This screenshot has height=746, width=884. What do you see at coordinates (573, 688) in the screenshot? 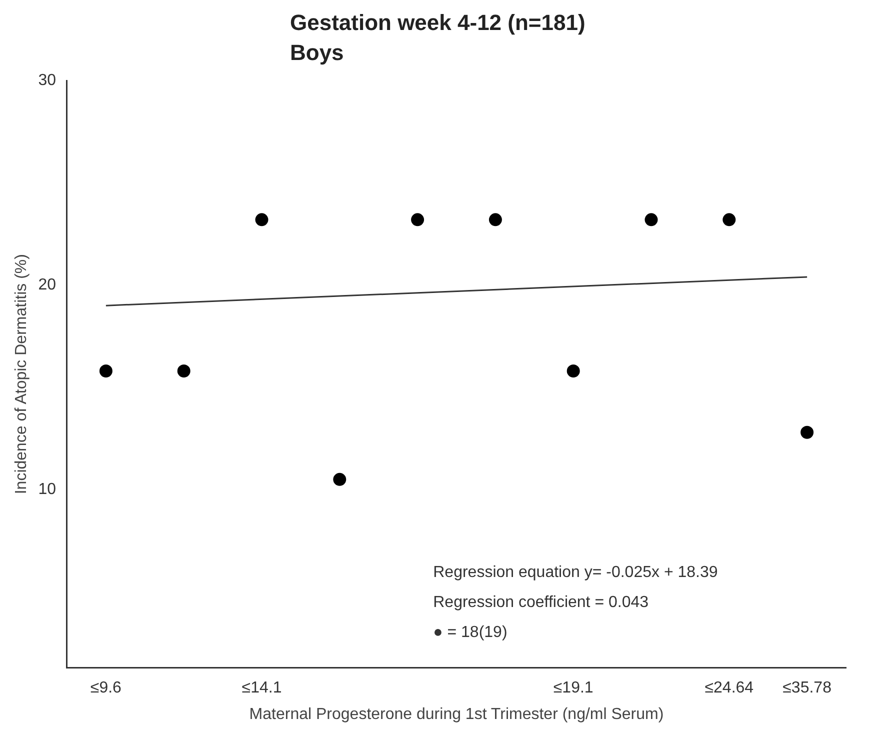
I see `x-tick-label: ≤19.1` at bounding box center [573, 688].